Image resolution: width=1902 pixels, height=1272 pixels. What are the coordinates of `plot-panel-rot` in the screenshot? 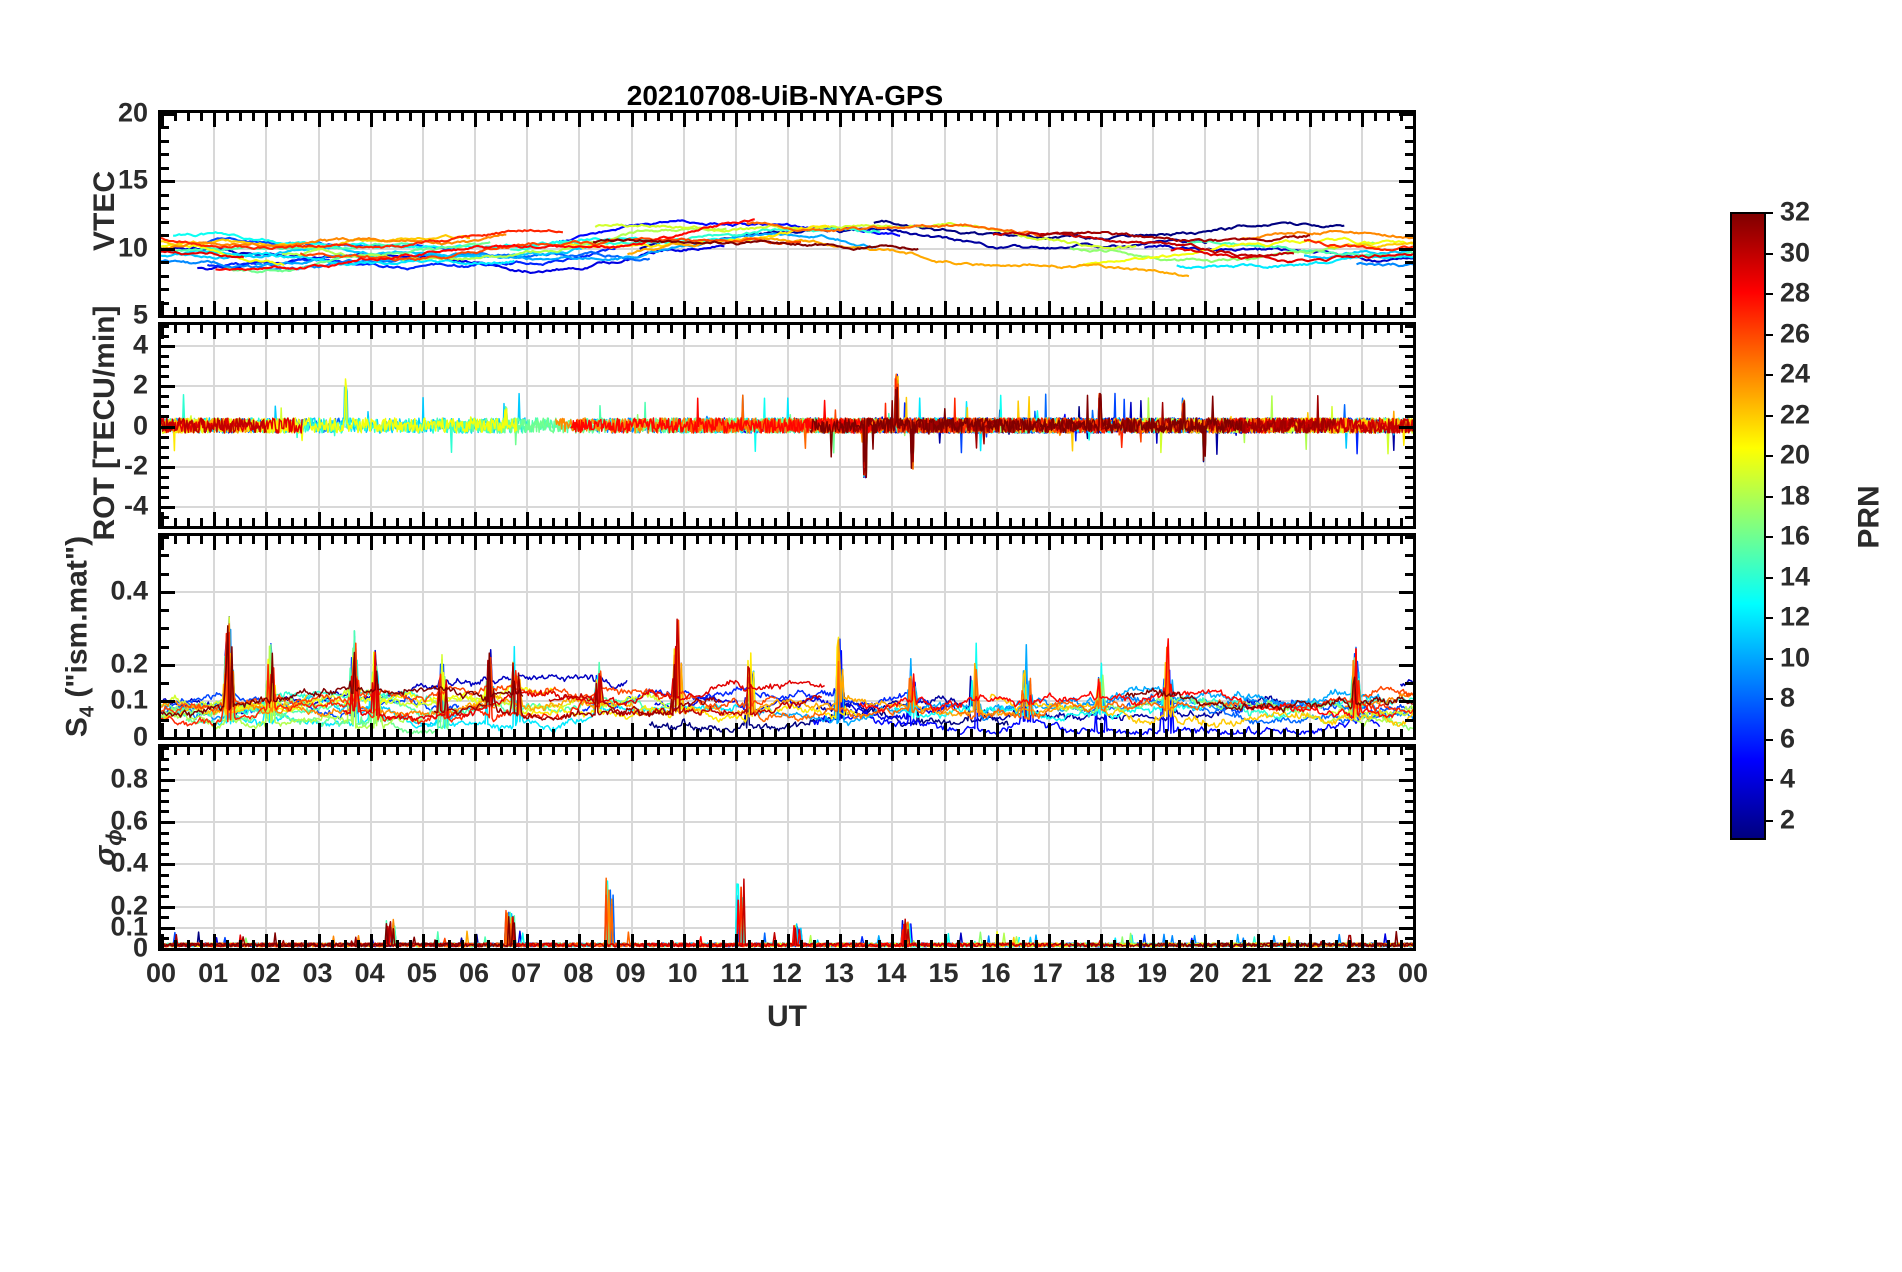 It's located at (787, 425).